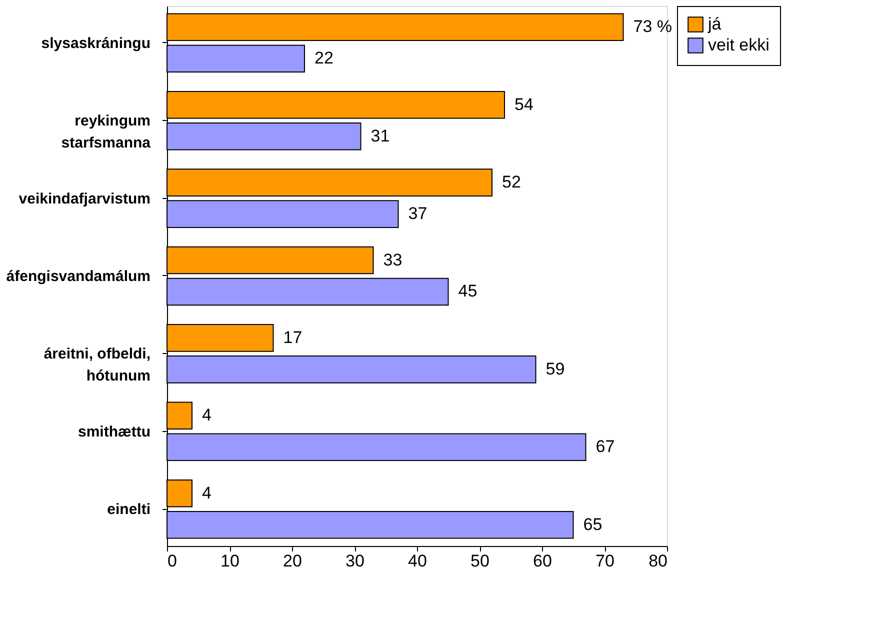 This screenshot has width=872, height=636. I want to click on y-tick-label: veikindafjarvistum, so click(84, 199).